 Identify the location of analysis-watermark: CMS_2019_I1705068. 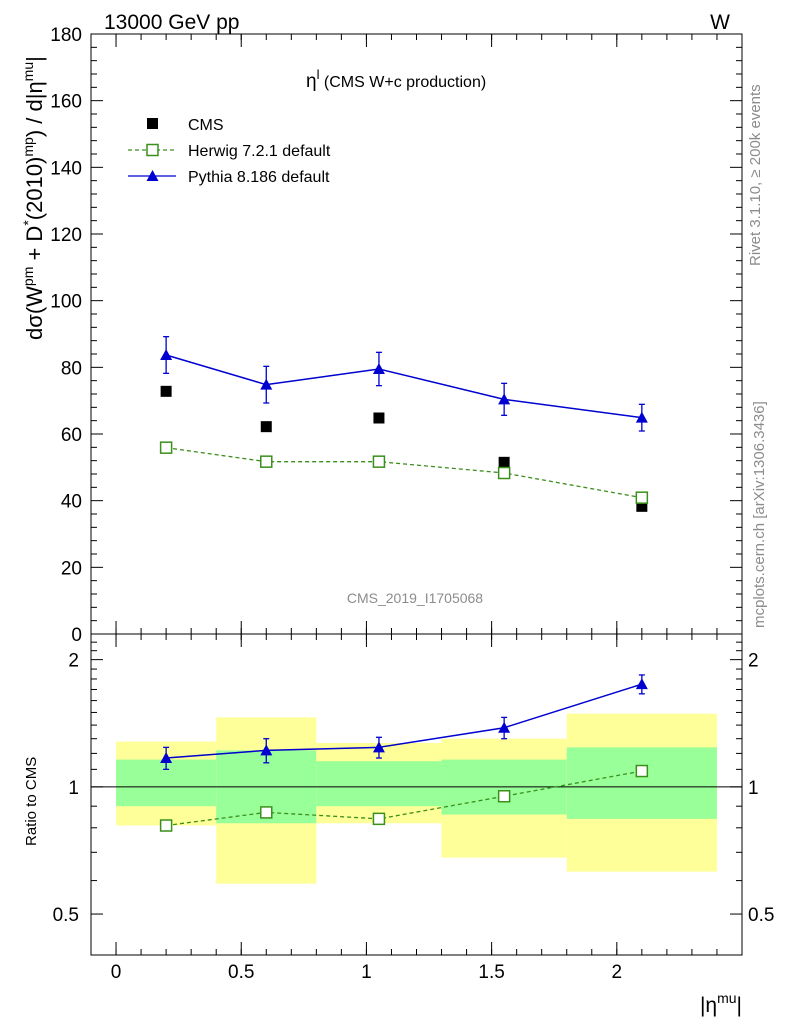
(415, 598).